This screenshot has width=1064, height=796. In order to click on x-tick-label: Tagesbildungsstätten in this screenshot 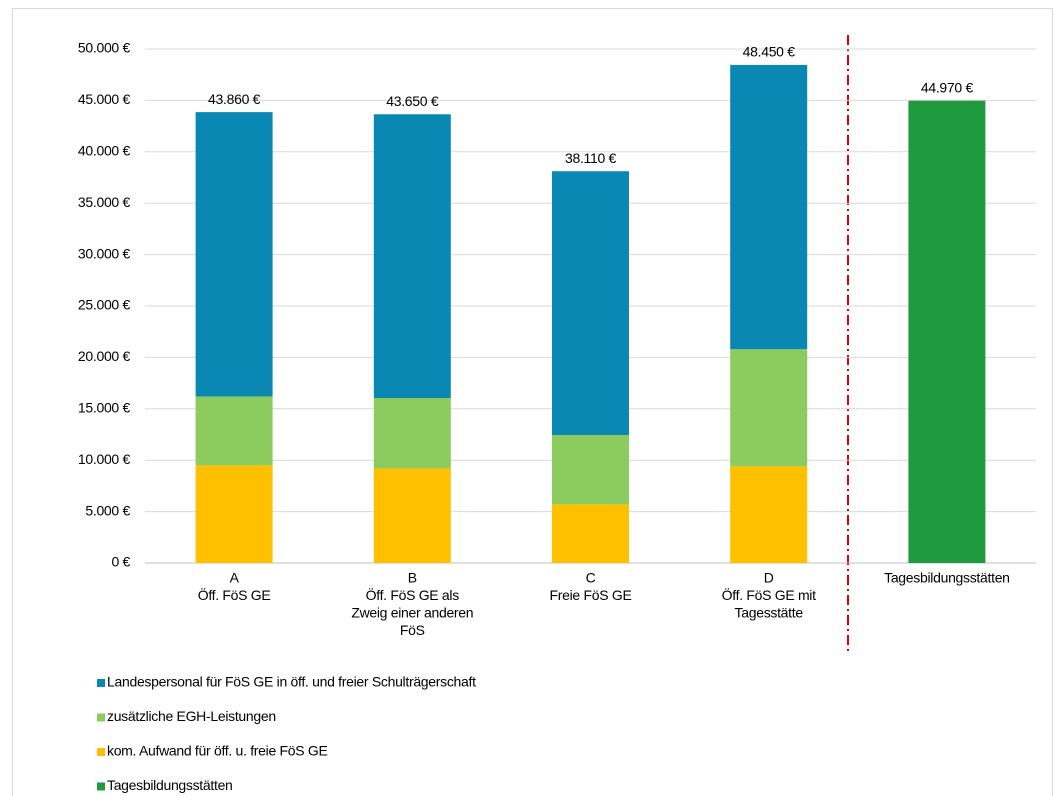, I will do `click(947, 578)`.